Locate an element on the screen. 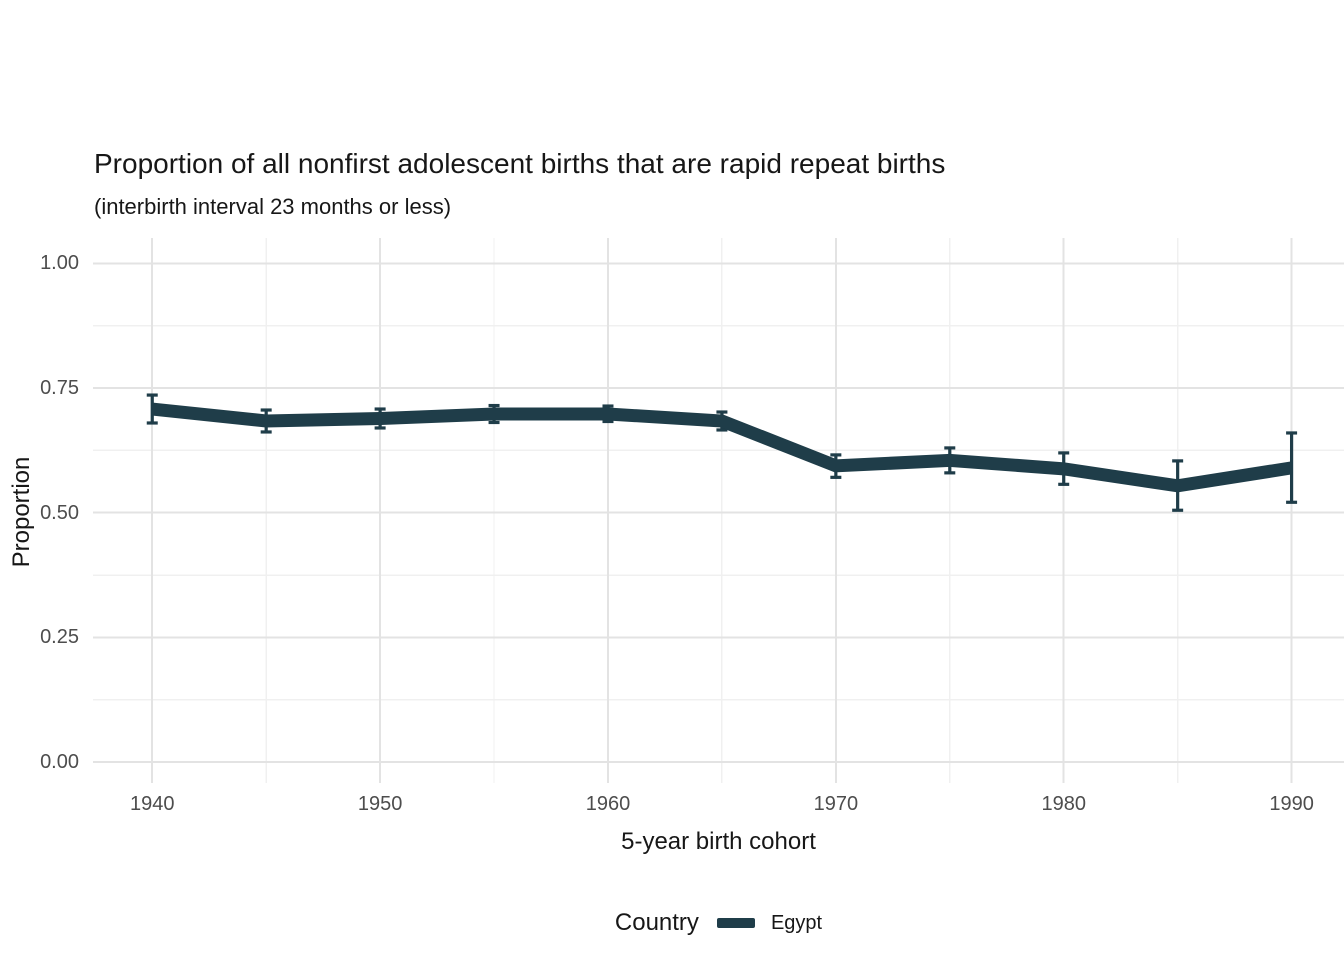 The width and height of the screenshot is (1344, 960). x-tick-label: 1980 is located at coordinates (1063, 804).